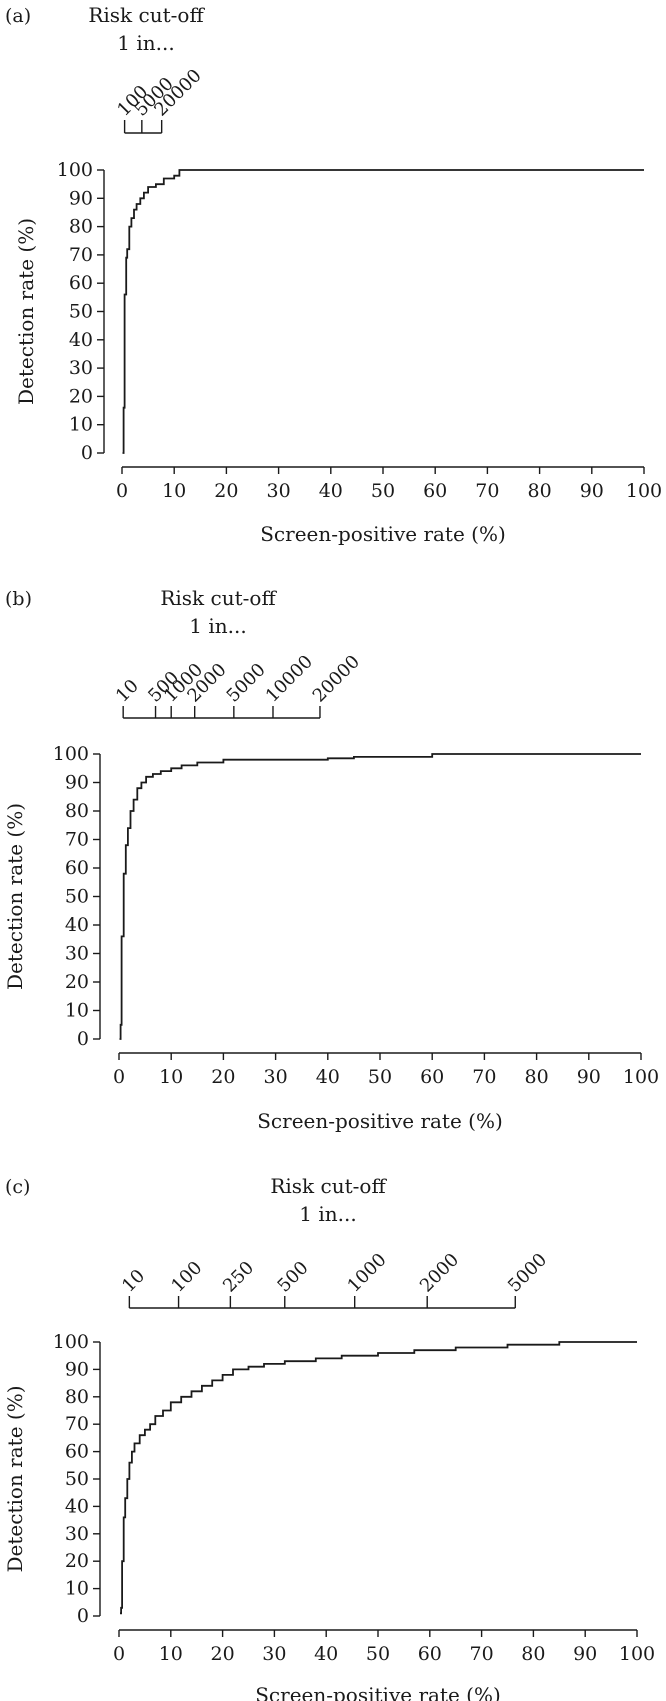 Image resolution: width=666 pixels, height=1701 pixels. Describe the element at coordinates (17, 1187) in the screenshot. I see `panel-label: (c)` at that location.